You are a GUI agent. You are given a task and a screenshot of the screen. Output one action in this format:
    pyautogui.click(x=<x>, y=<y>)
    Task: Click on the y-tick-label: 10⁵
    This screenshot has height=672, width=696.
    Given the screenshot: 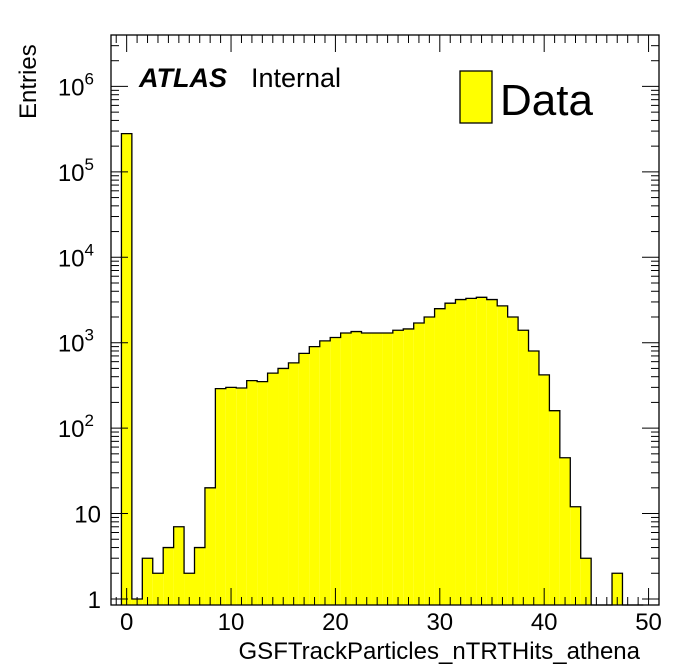 What is the action you would take?
    pyautogui.click(x=76, y=171)
    